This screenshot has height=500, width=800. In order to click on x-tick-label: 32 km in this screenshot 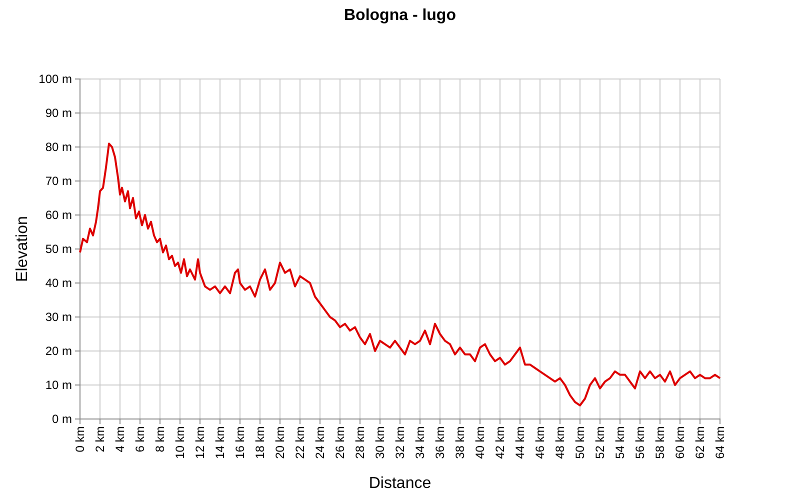, I will do `click(400, 442)`.